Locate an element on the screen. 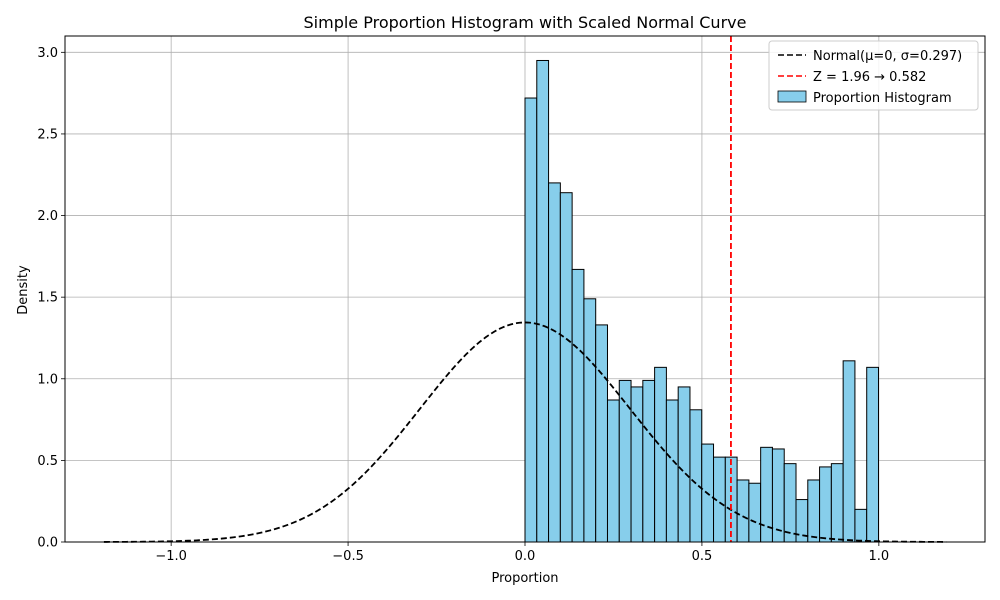 This screenshot has height=600, width=1000. legend-histogram-swatch is located at coordinates (792, 96).